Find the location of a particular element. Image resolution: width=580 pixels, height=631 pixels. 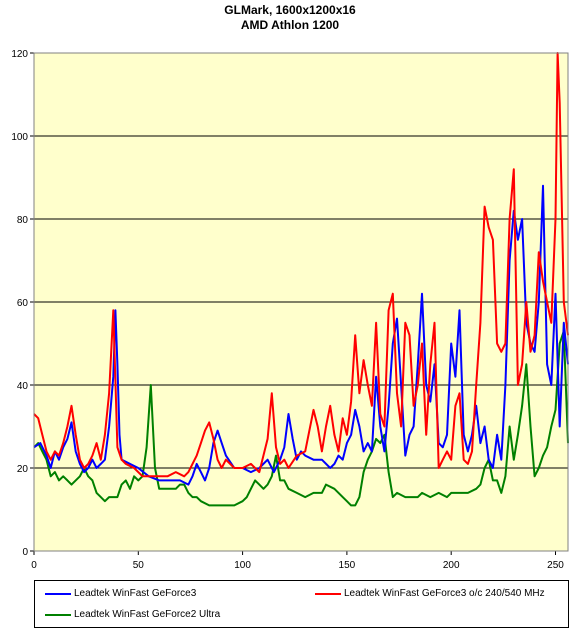

x-tick-label: 0 is located at coordinates (34, 565).